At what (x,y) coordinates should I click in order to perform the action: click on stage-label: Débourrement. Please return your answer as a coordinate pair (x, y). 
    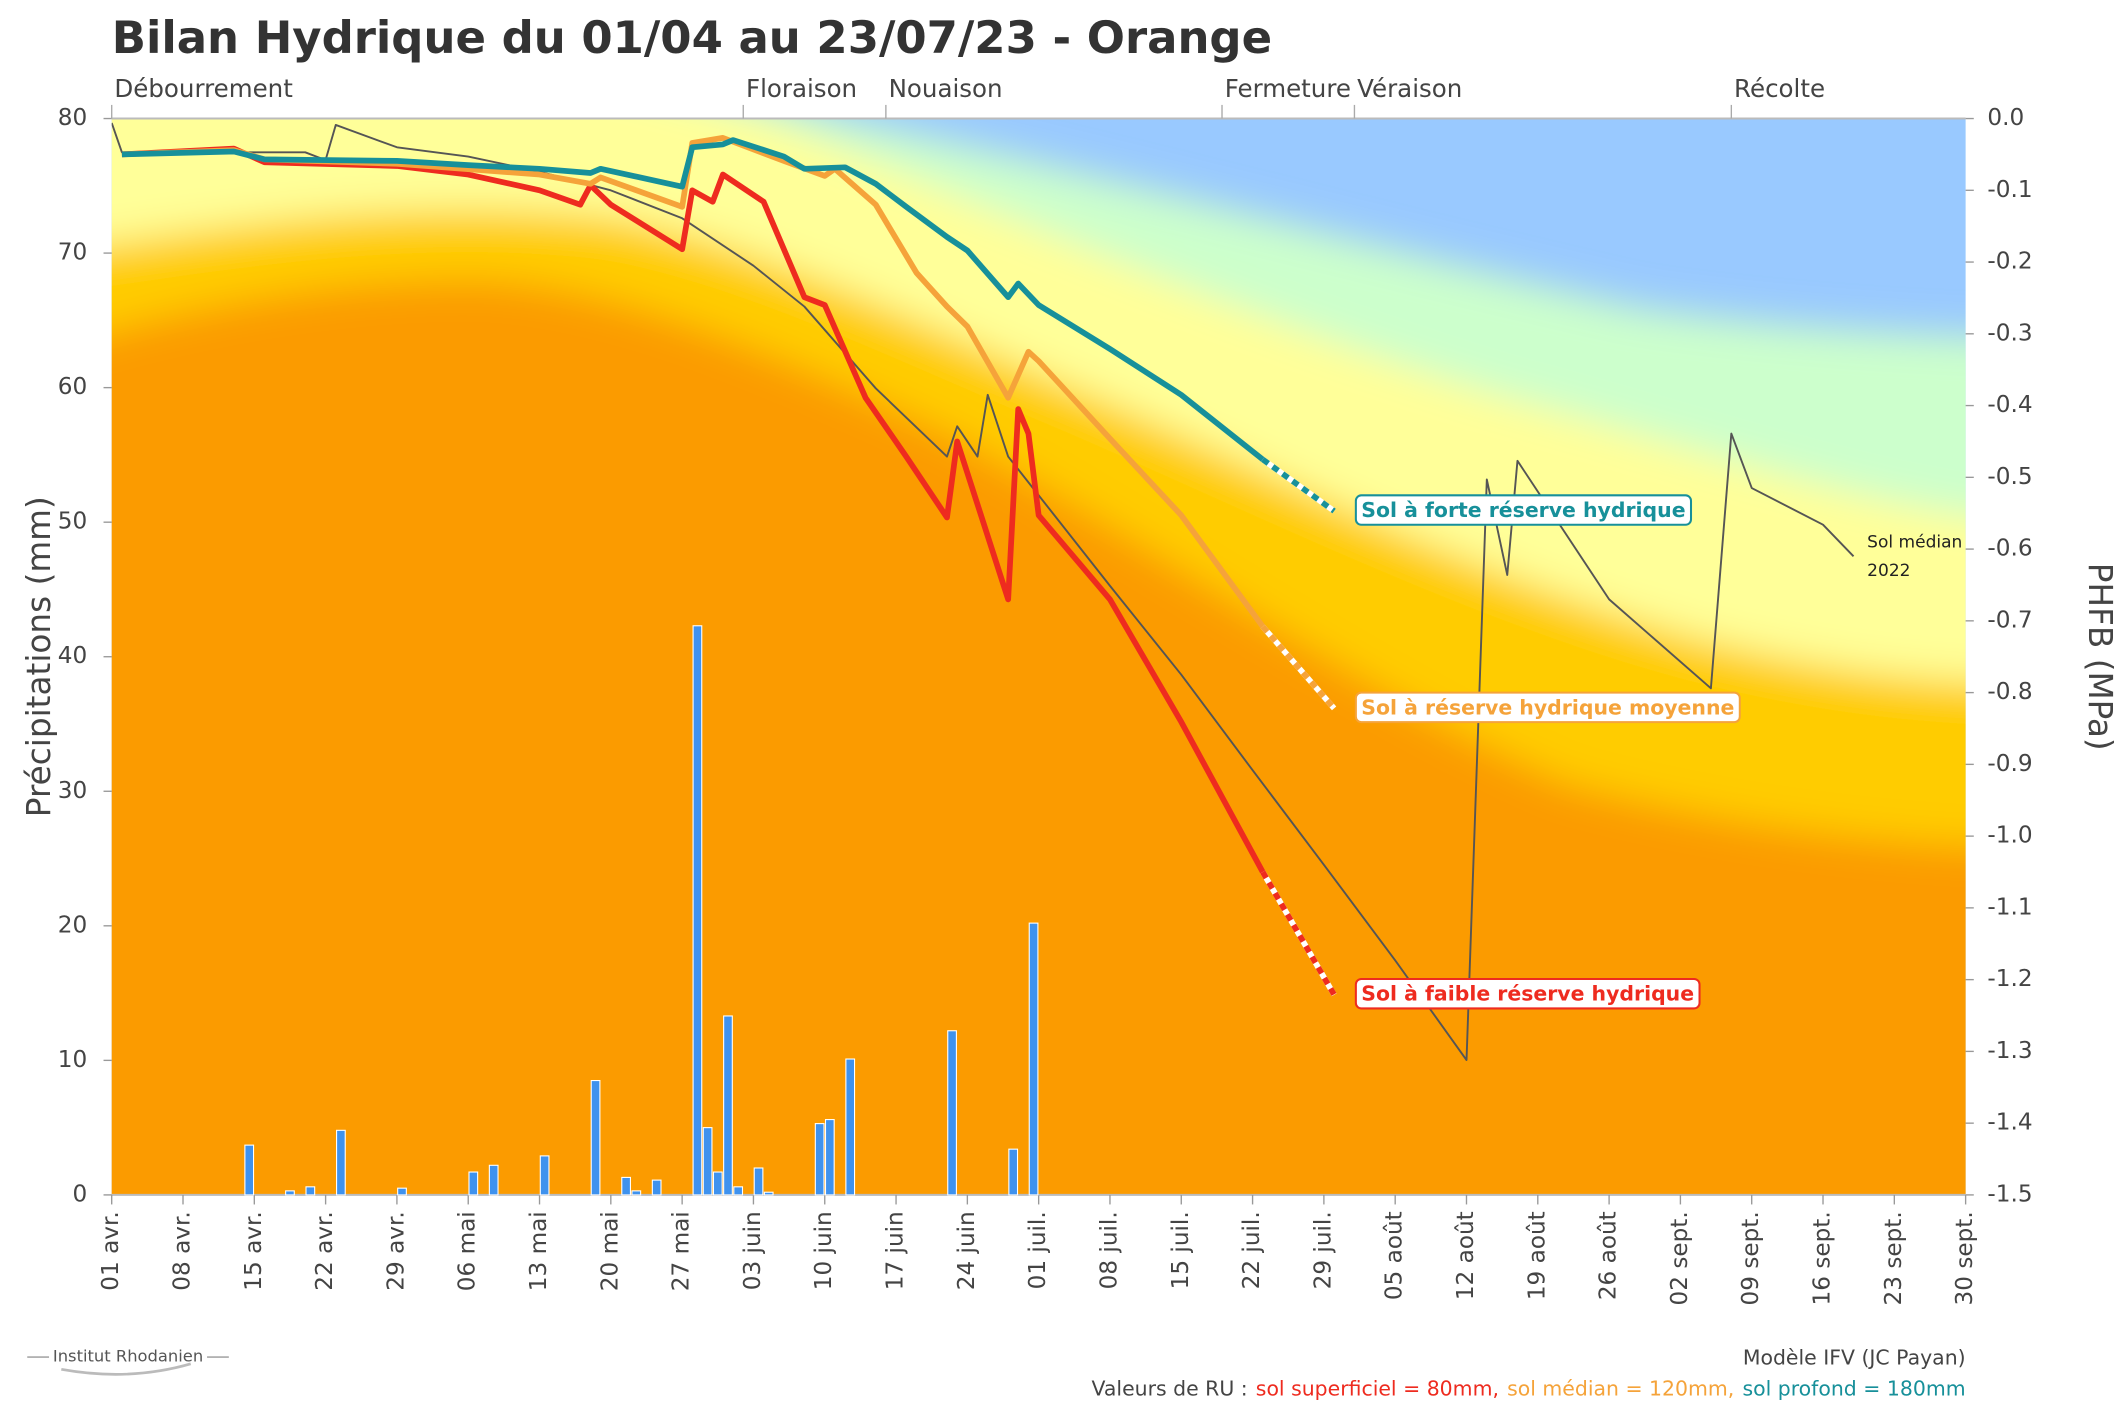
    Looking at the image, I should click on (203, 88).